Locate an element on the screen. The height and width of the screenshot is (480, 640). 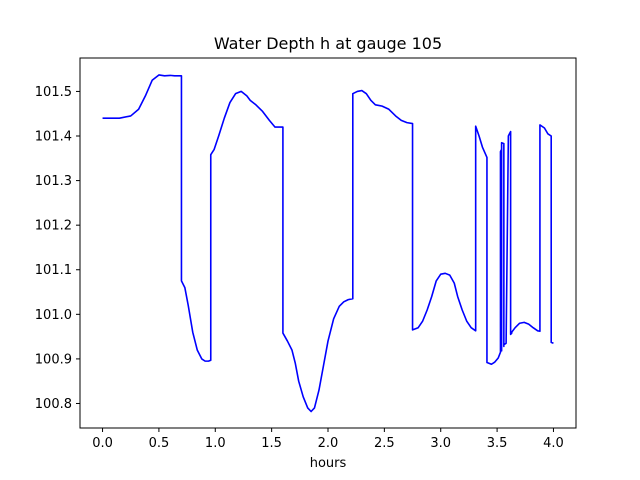
x-tick-label: 0.5 is located at coordinates (159, 443).